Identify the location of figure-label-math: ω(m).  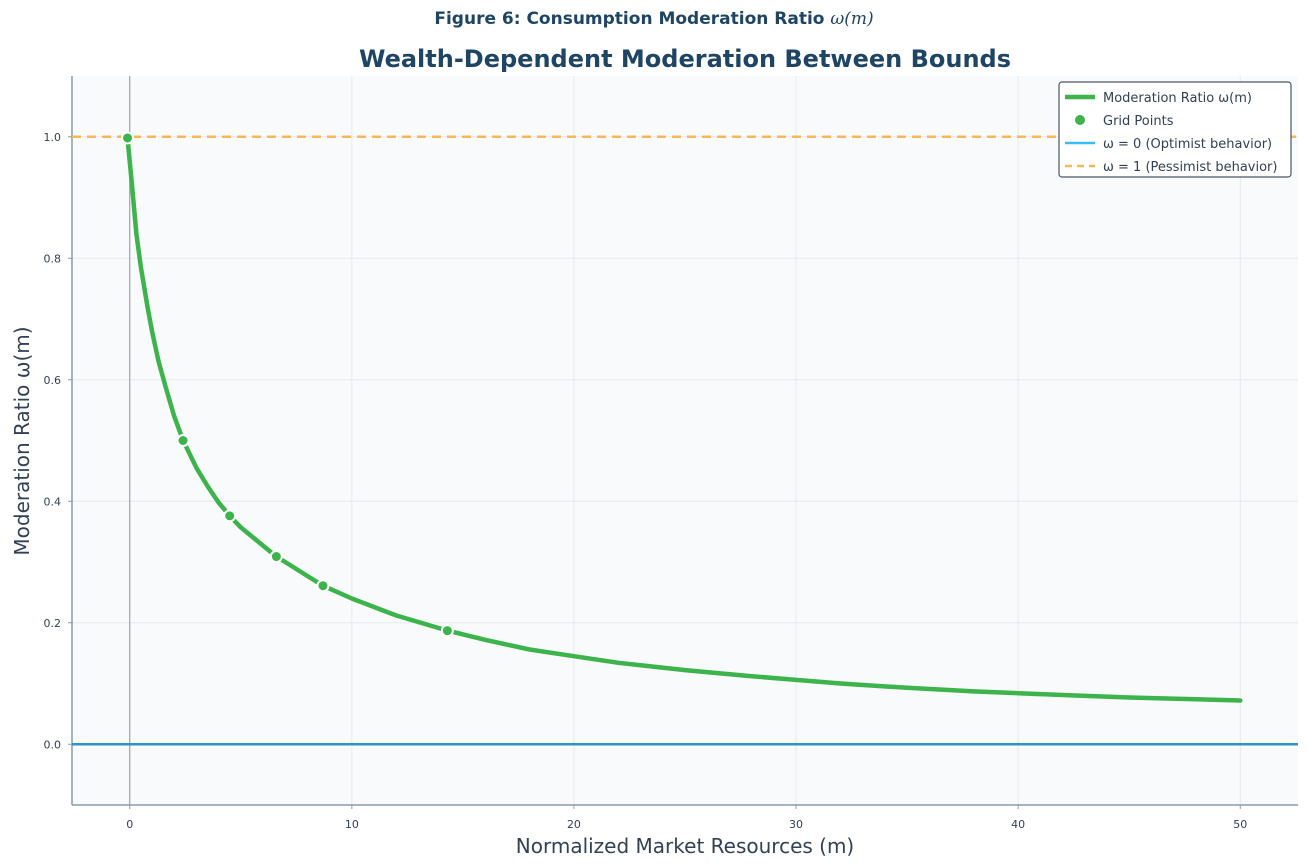
(852, 19).